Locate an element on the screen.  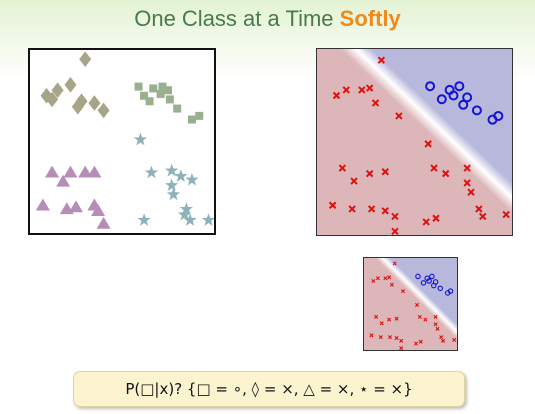
slide-title: One Class at a Time Softly is located at coordinates (267, 19).